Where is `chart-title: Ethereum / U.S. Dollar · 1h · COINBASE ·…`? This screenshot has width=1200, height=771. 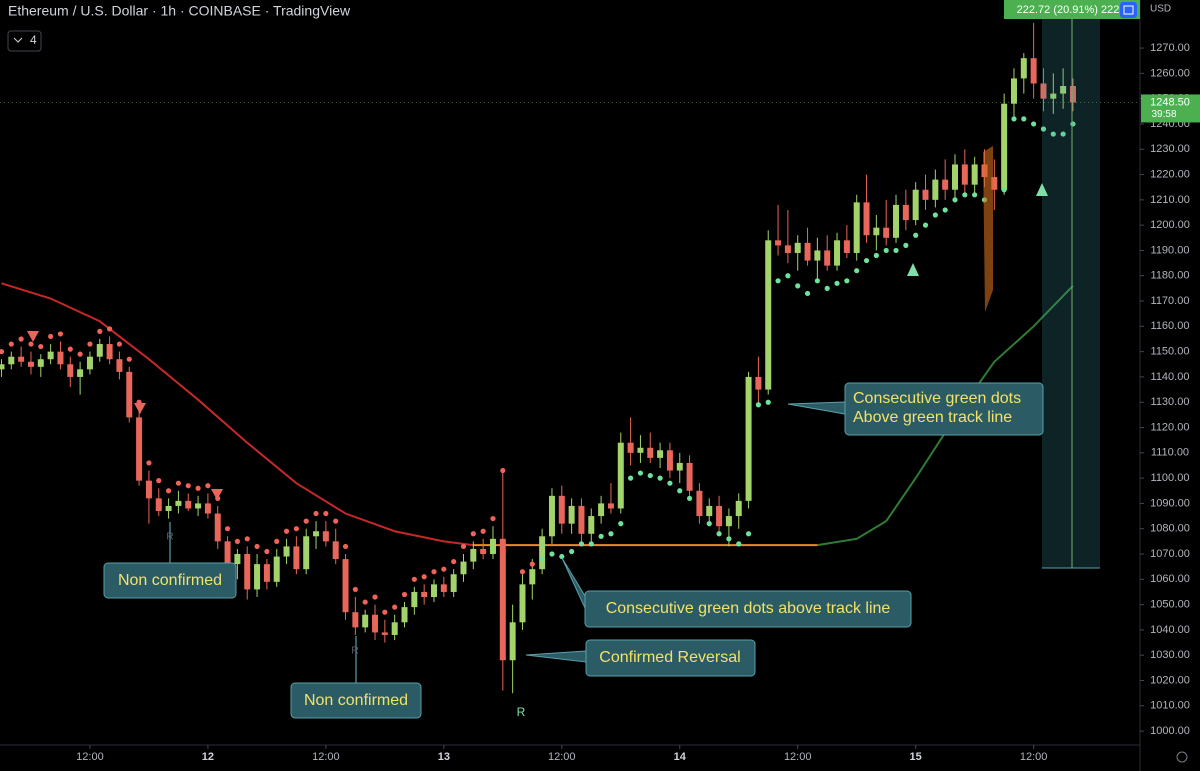 chart-title: Ethereum / U.S. Dollar · 1h · COINBASE ·… is located at coordinates (179, 11).